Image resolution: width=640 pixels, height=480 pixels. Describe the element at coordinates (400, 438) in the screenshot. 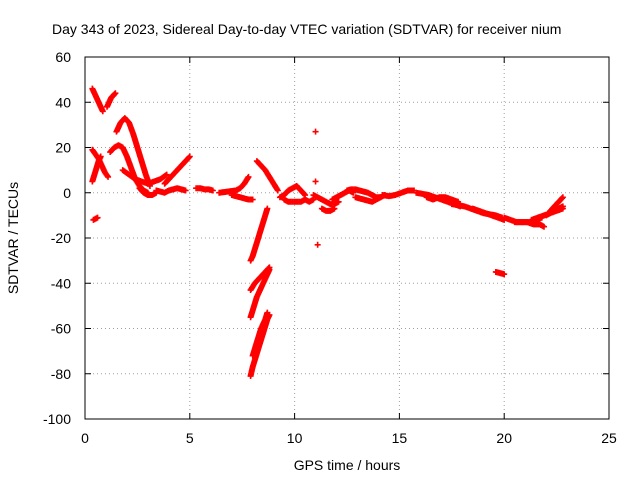

I see `x-tick-label: 15` at that location.